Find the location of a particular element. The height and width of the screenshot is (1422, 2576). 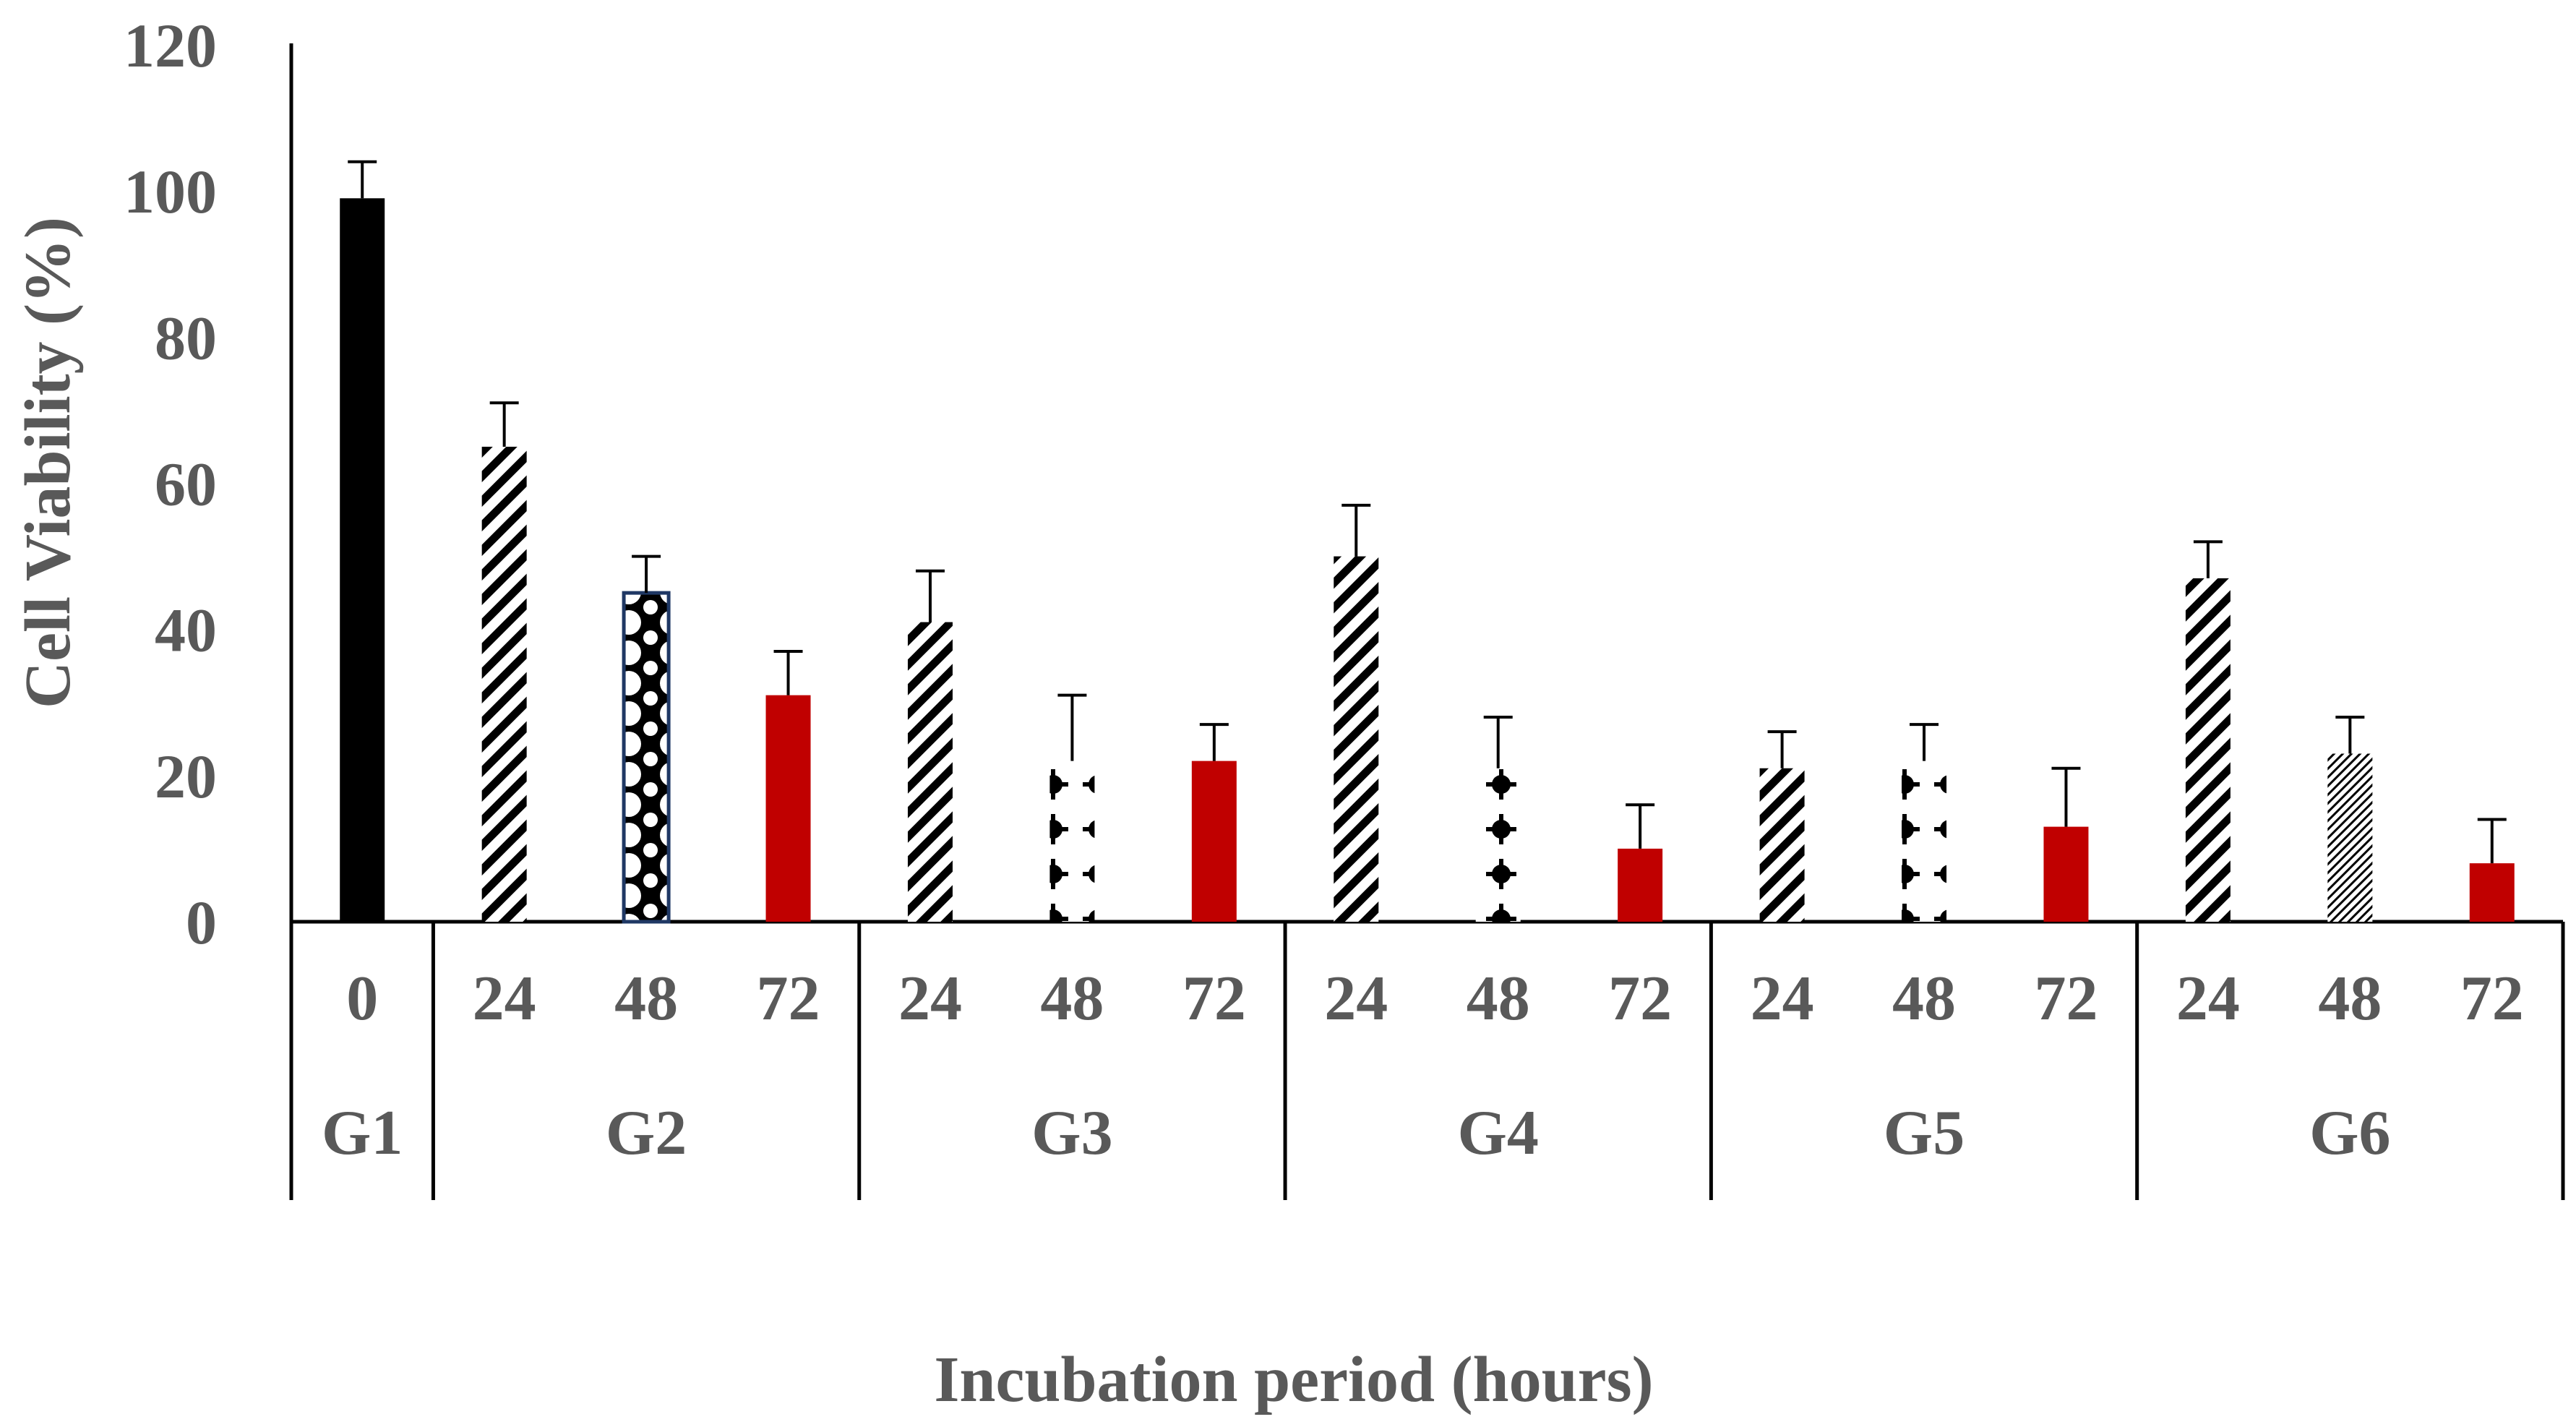

group-label-g1: G1 is located at coordinates (363, 1133).